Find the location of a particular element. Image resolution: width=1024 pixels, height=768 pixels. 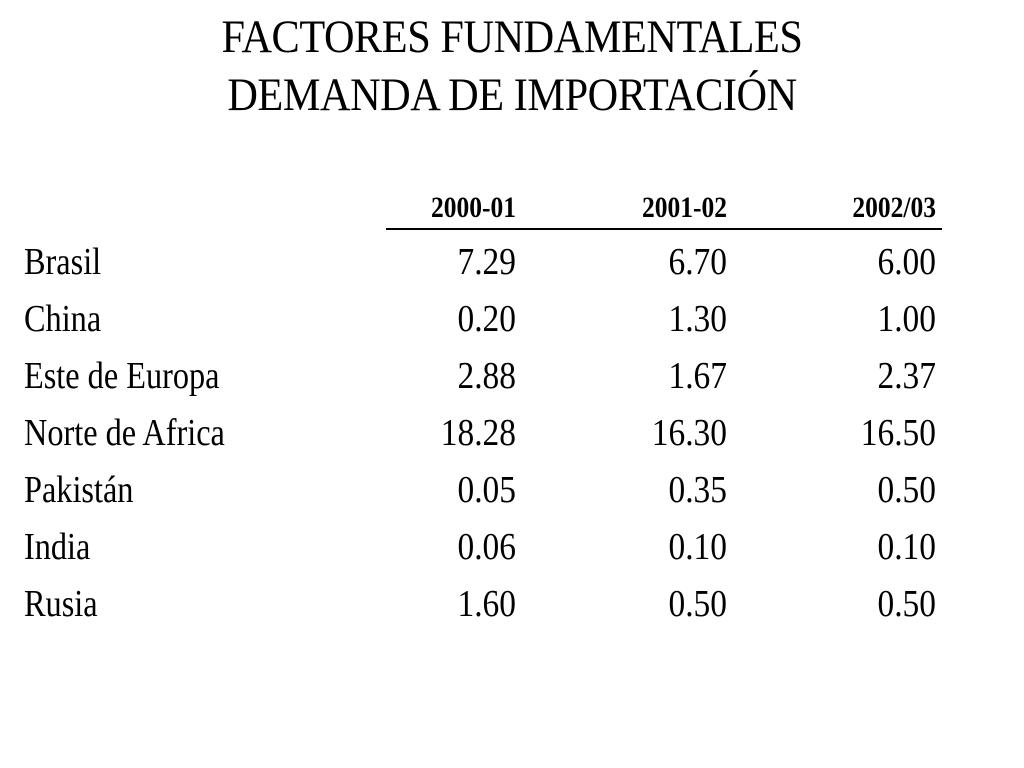

row-label: Rusia is located at coordinates (61, 604).